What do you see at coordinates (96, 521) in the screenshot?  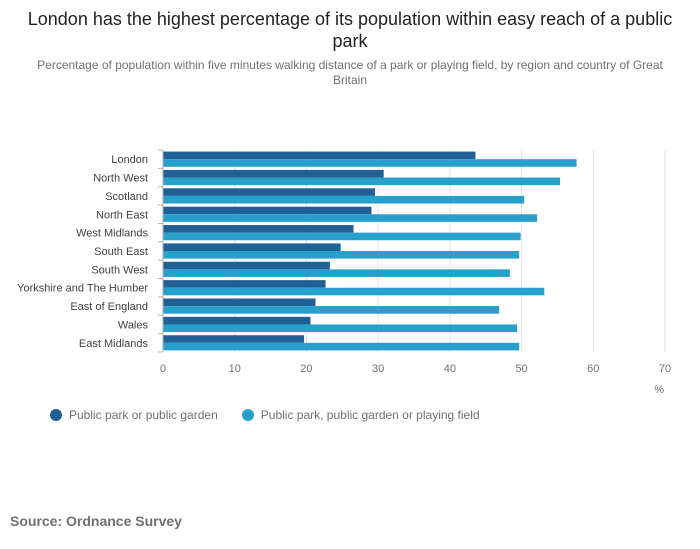 I see `source-note: Source: Ordnance Survey` at bounding box center [96, 521].